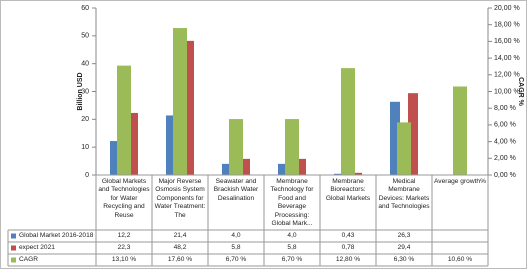 This screenshot has height=269, width=527. What do you see at coordinates (124, 235) in the screenshot?
I see `table-value: 12,2` at bounding box center [124, 235].